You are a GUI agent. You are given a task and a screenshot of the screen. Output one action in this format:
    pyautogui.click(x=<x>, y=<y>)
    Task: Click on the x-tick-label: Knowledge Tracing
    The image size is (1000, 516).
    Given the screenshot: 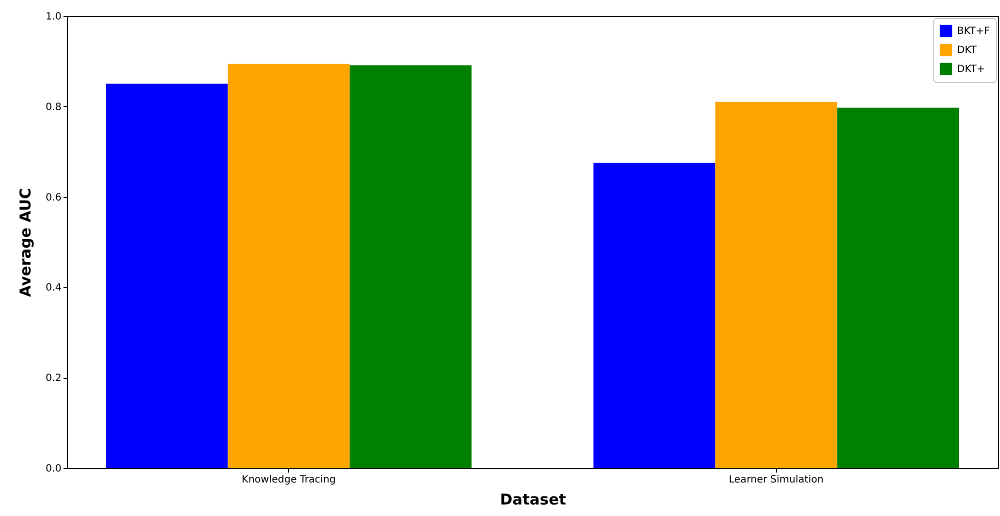 What is the action you would take?
    pyautogui.click(x=289, y=480)
    